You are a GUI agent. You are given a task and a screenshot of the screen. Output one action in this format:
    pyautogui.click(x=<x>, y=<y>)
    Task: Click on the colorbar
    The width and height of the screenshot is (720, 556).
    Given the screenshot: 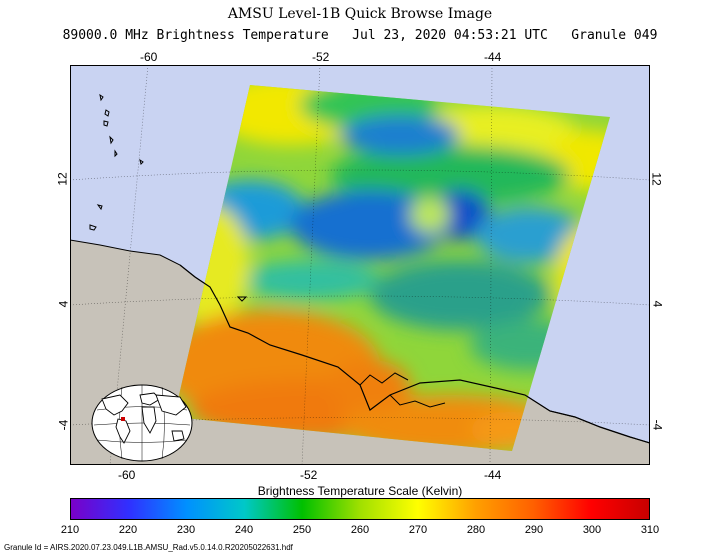 What is the action you would take?
    pyautogui.click(x=360, y=509)
    